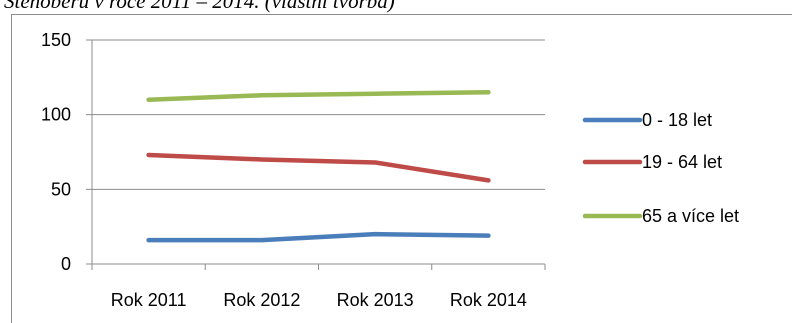 The height and width of the screenshot is (323, 792). Describe the element at coordinates (56, 40) in the screenshot. I see `y-tick-label: 150` at that location.